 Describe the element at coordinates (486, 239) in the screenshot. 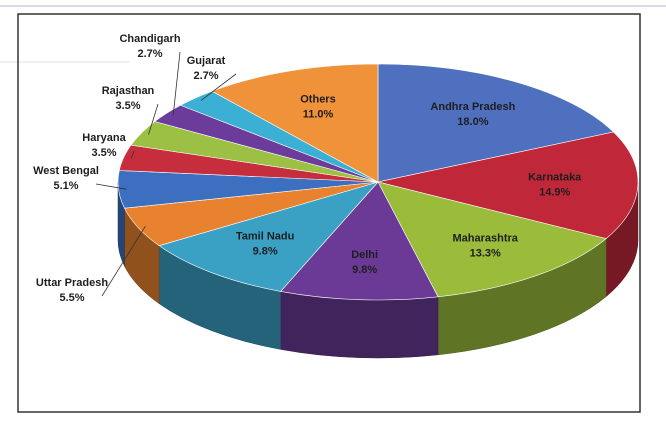

I see `slice-label: Maharashtra` at that location.